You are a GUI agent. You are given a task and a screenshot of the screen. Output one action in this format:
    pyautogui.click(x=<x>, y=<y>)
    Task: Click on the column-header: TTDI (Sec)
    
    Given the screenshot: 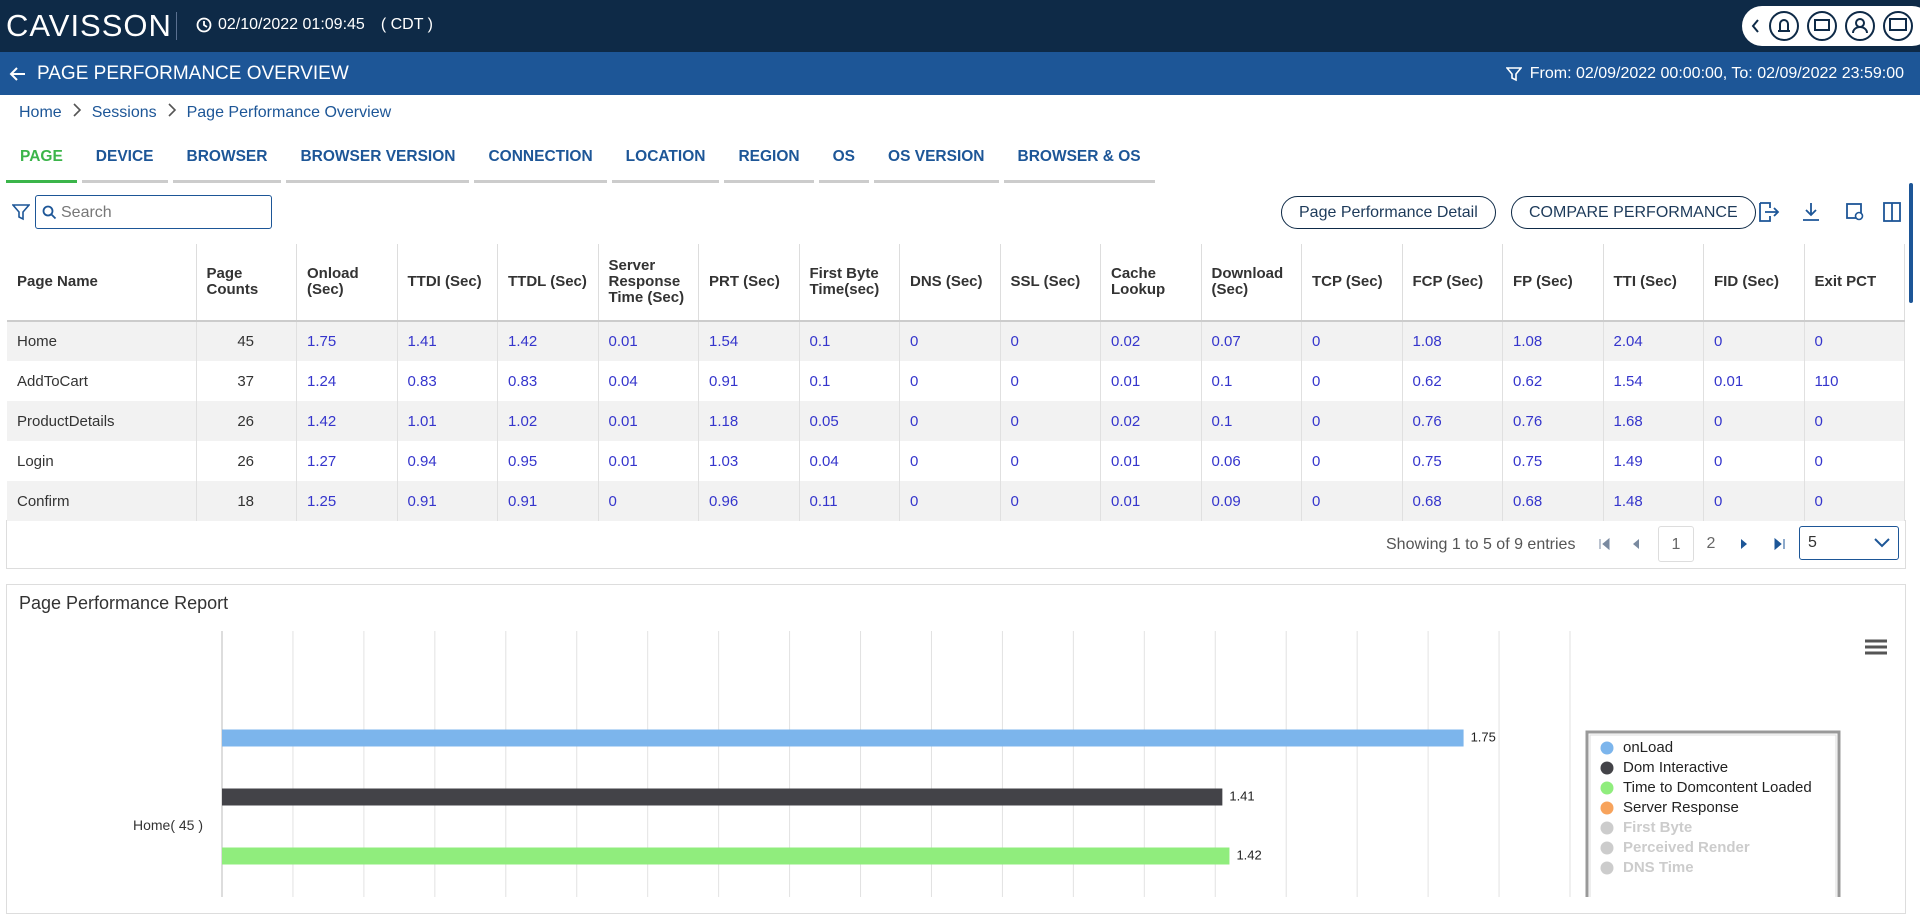 What is the action you would take?
    pyautogui.click(x=447, y=283)
    